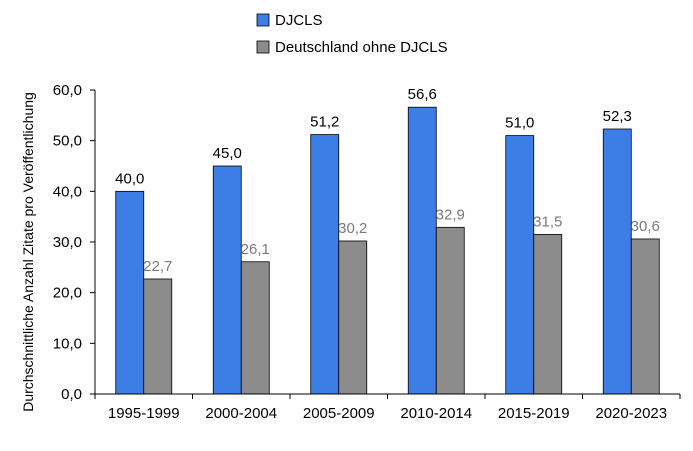 Image resolution: width=693 pixels, height=451 pixels. I want to click on x-tick-label: 2000-2004, so click(241, 413).